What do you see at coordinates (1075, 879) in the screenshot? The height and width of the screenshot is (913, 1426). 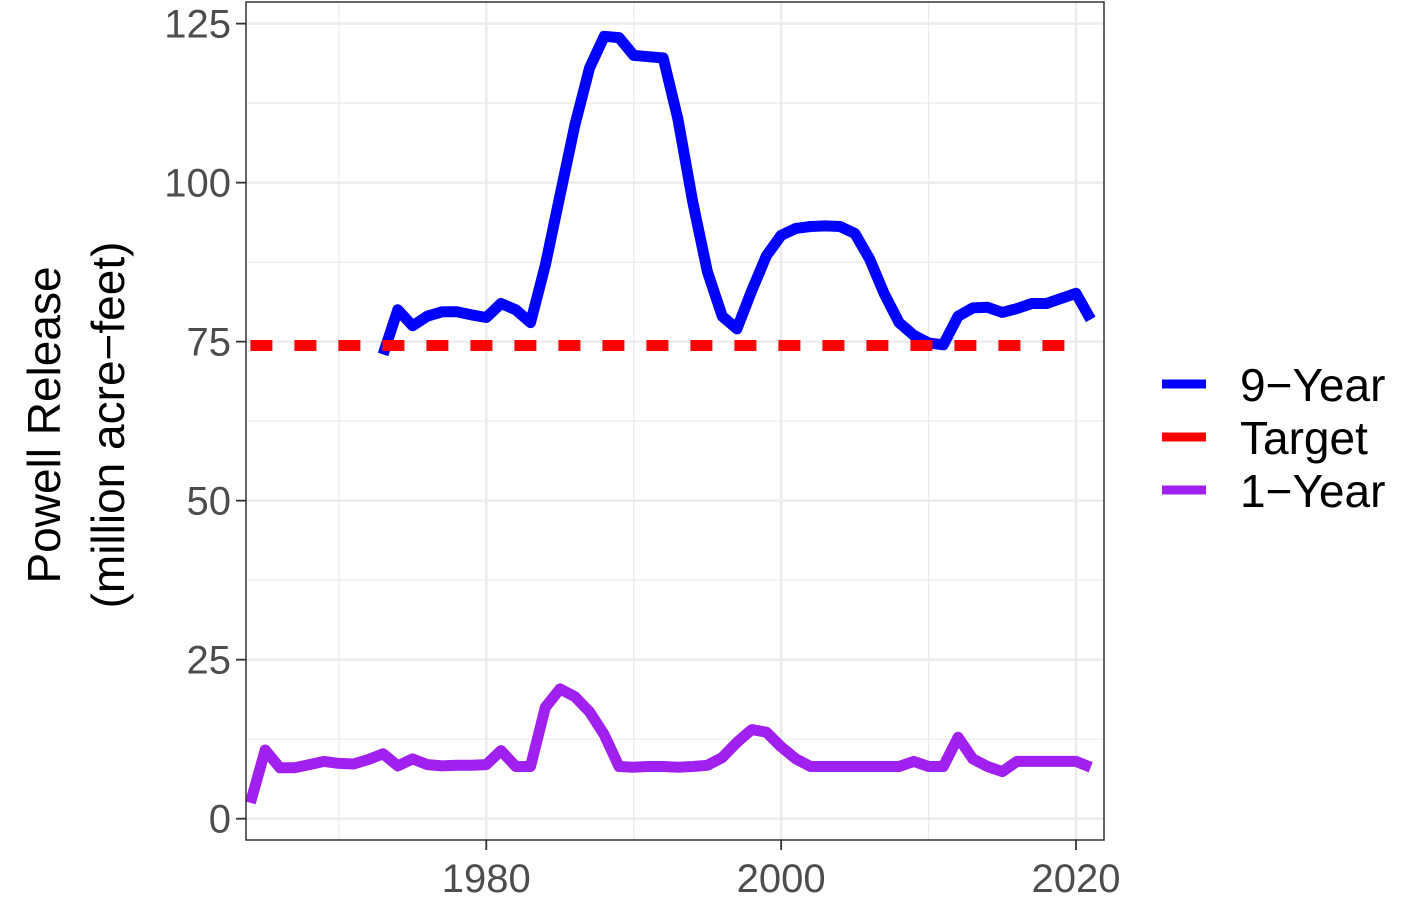 I see `x-tick-label: 2020` at bounding box center [1075, 879].